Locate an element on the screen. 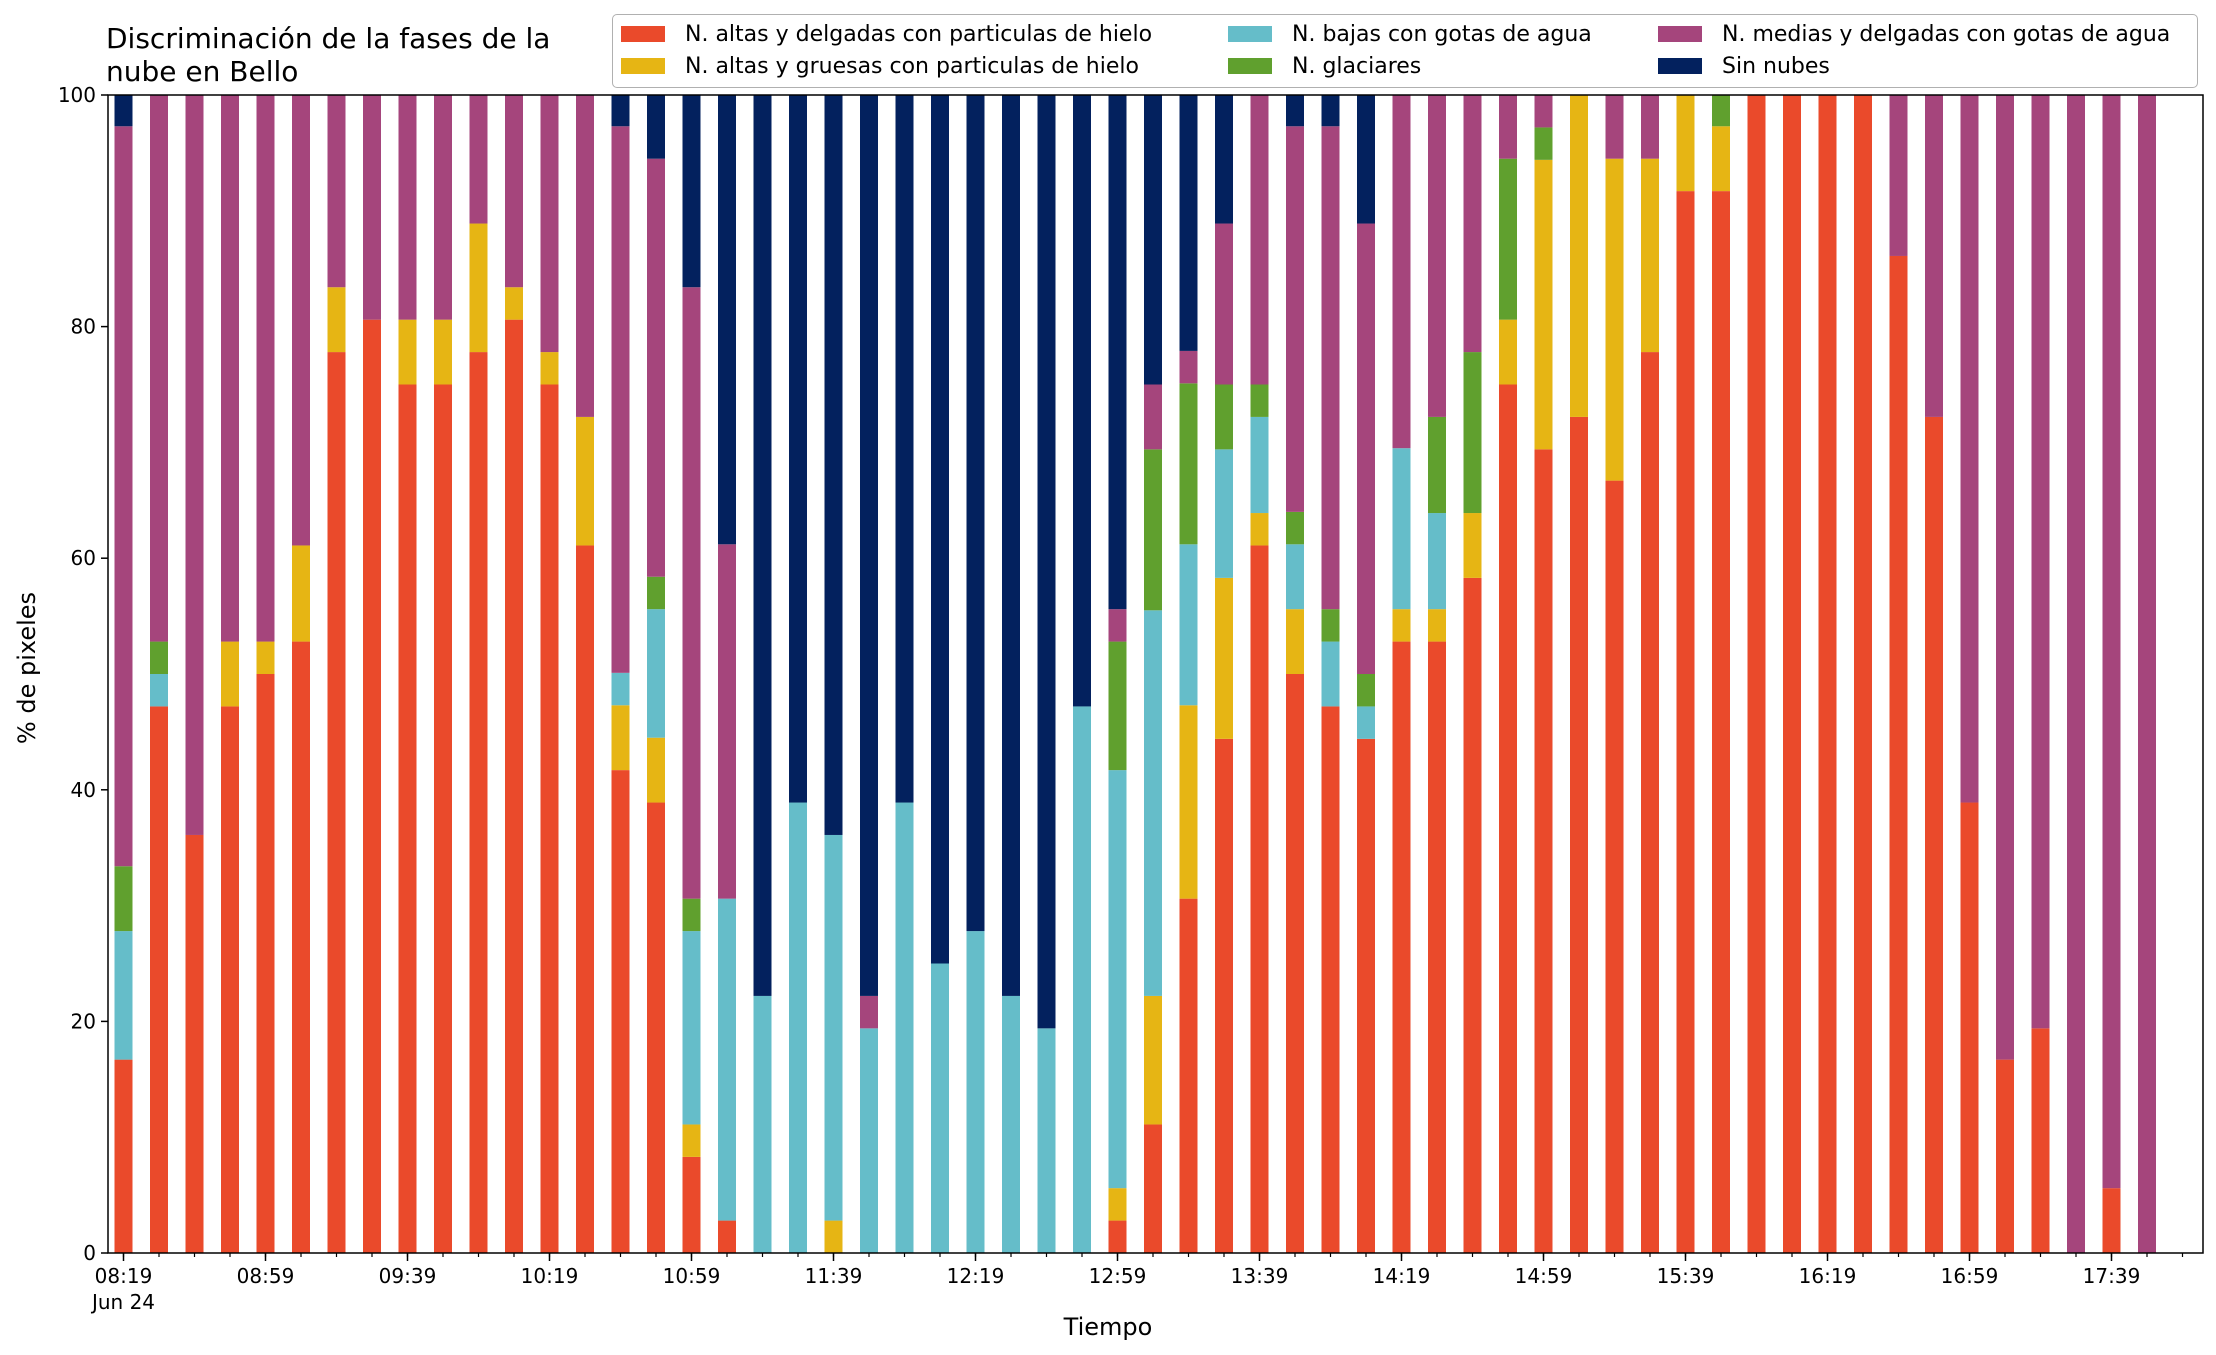 Image resolution: width=2216 pixels, height=1355 pixels. legend-label-2: N. bajas con gotas de agua is located at coordinates (1442, 34).